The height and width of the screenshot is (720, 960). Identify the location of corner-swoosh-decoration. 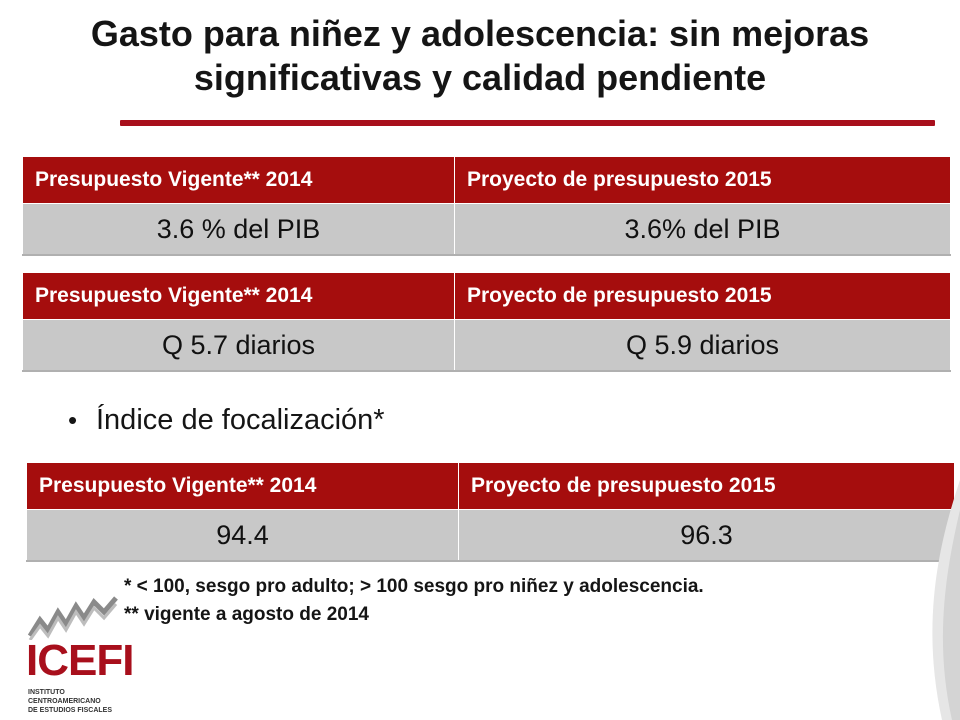
(946, 600).